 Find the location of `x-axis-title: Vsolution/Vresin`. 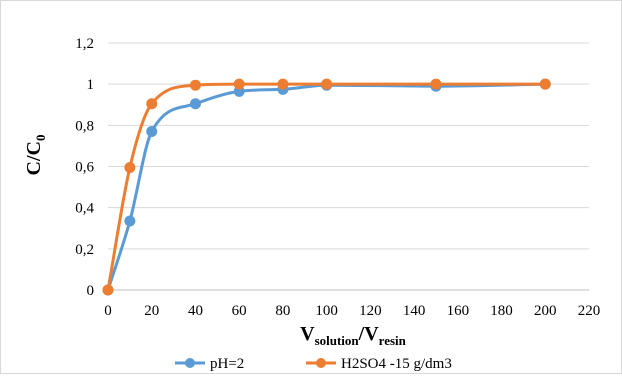

x-axis-title: Vsolution/Vresin is located at coordinates (353, 335).